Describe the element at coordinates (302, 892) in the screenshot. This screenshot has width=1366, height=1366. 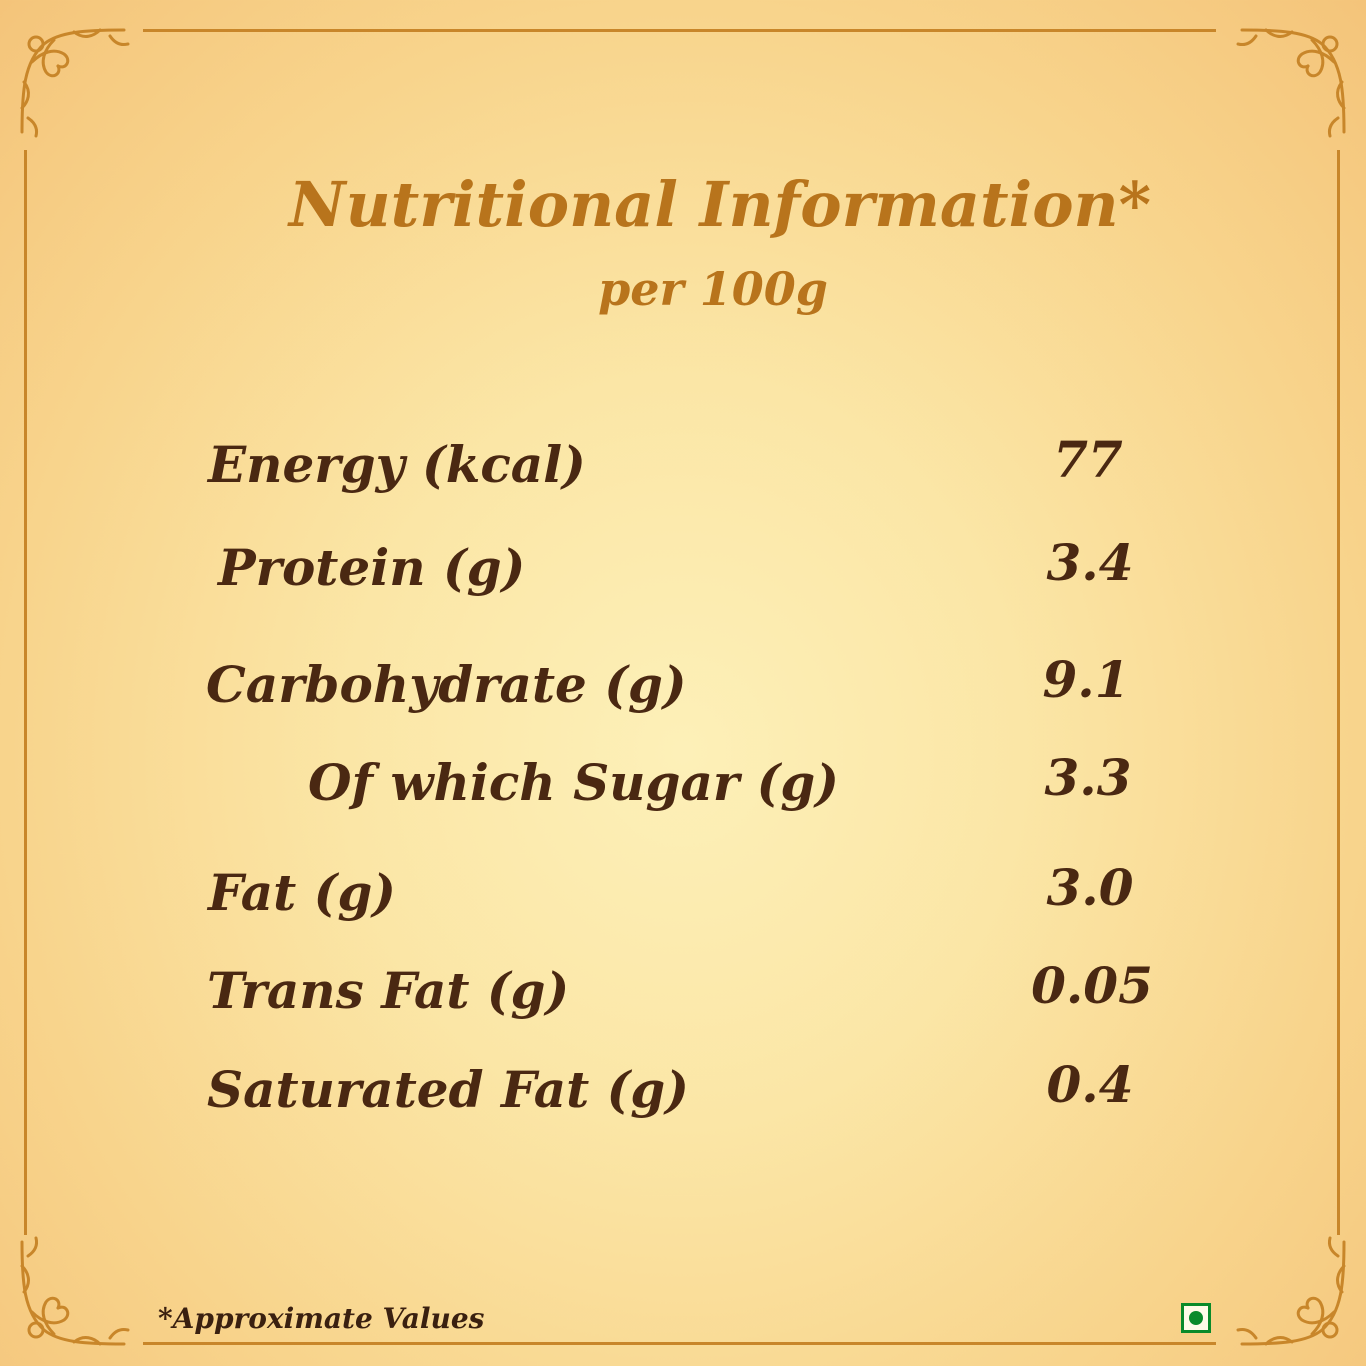
I see `nutrient-label-fat: Fat (g)` at that location.